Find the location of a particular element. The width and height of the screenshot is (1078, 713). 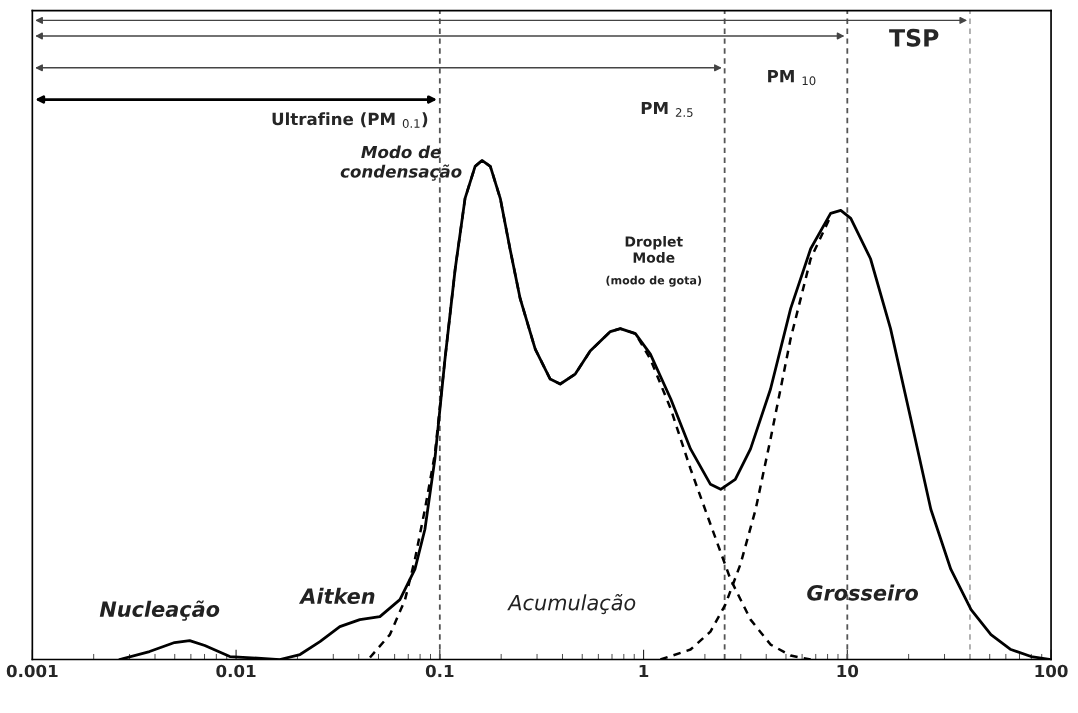

ref-line-label: PM $_{10}$ is located at coordinates (792, 78).